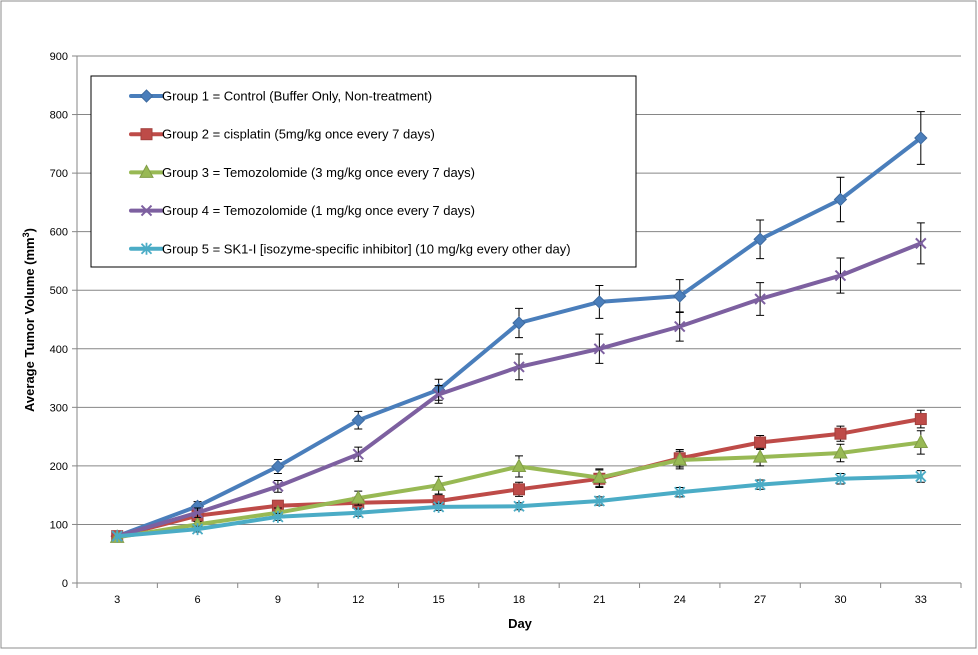 The width and height of the screenshot is (978, 655). What do you see at coordinates (26, 234) in the screenshot?
I see `y-axis-title-superscript: 3` at bounding box center [26, 234].